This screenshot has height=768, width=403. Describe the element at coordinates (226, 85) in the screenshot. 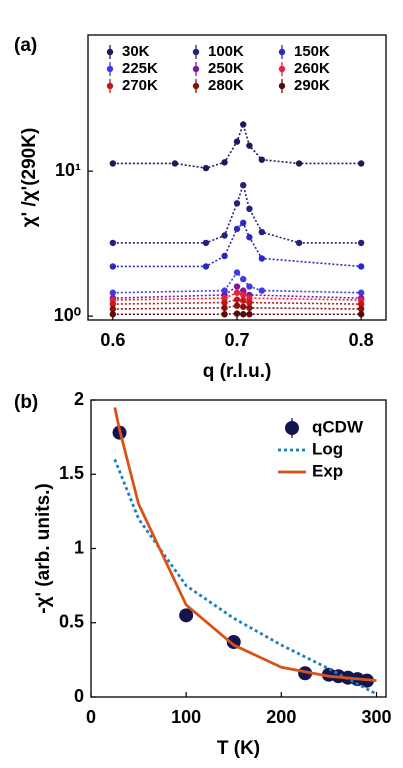

I see `legend-label: 280K` at that location.